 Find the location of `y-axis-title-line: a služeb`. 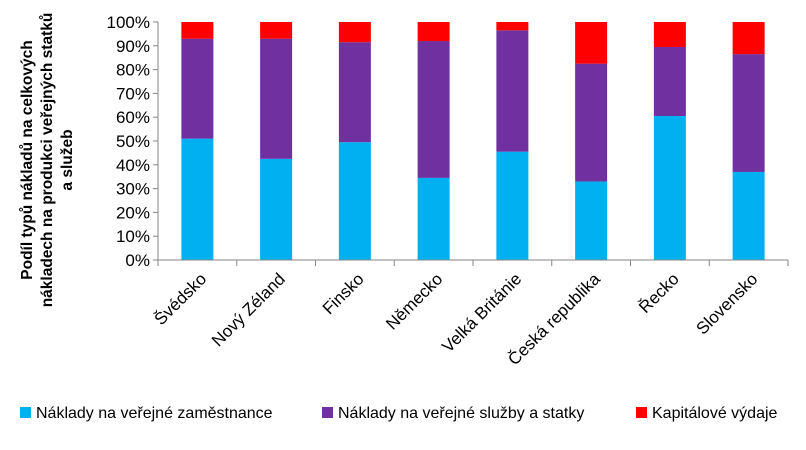

y-axis-title-line: a služeb is located at coordinates (67, 159).